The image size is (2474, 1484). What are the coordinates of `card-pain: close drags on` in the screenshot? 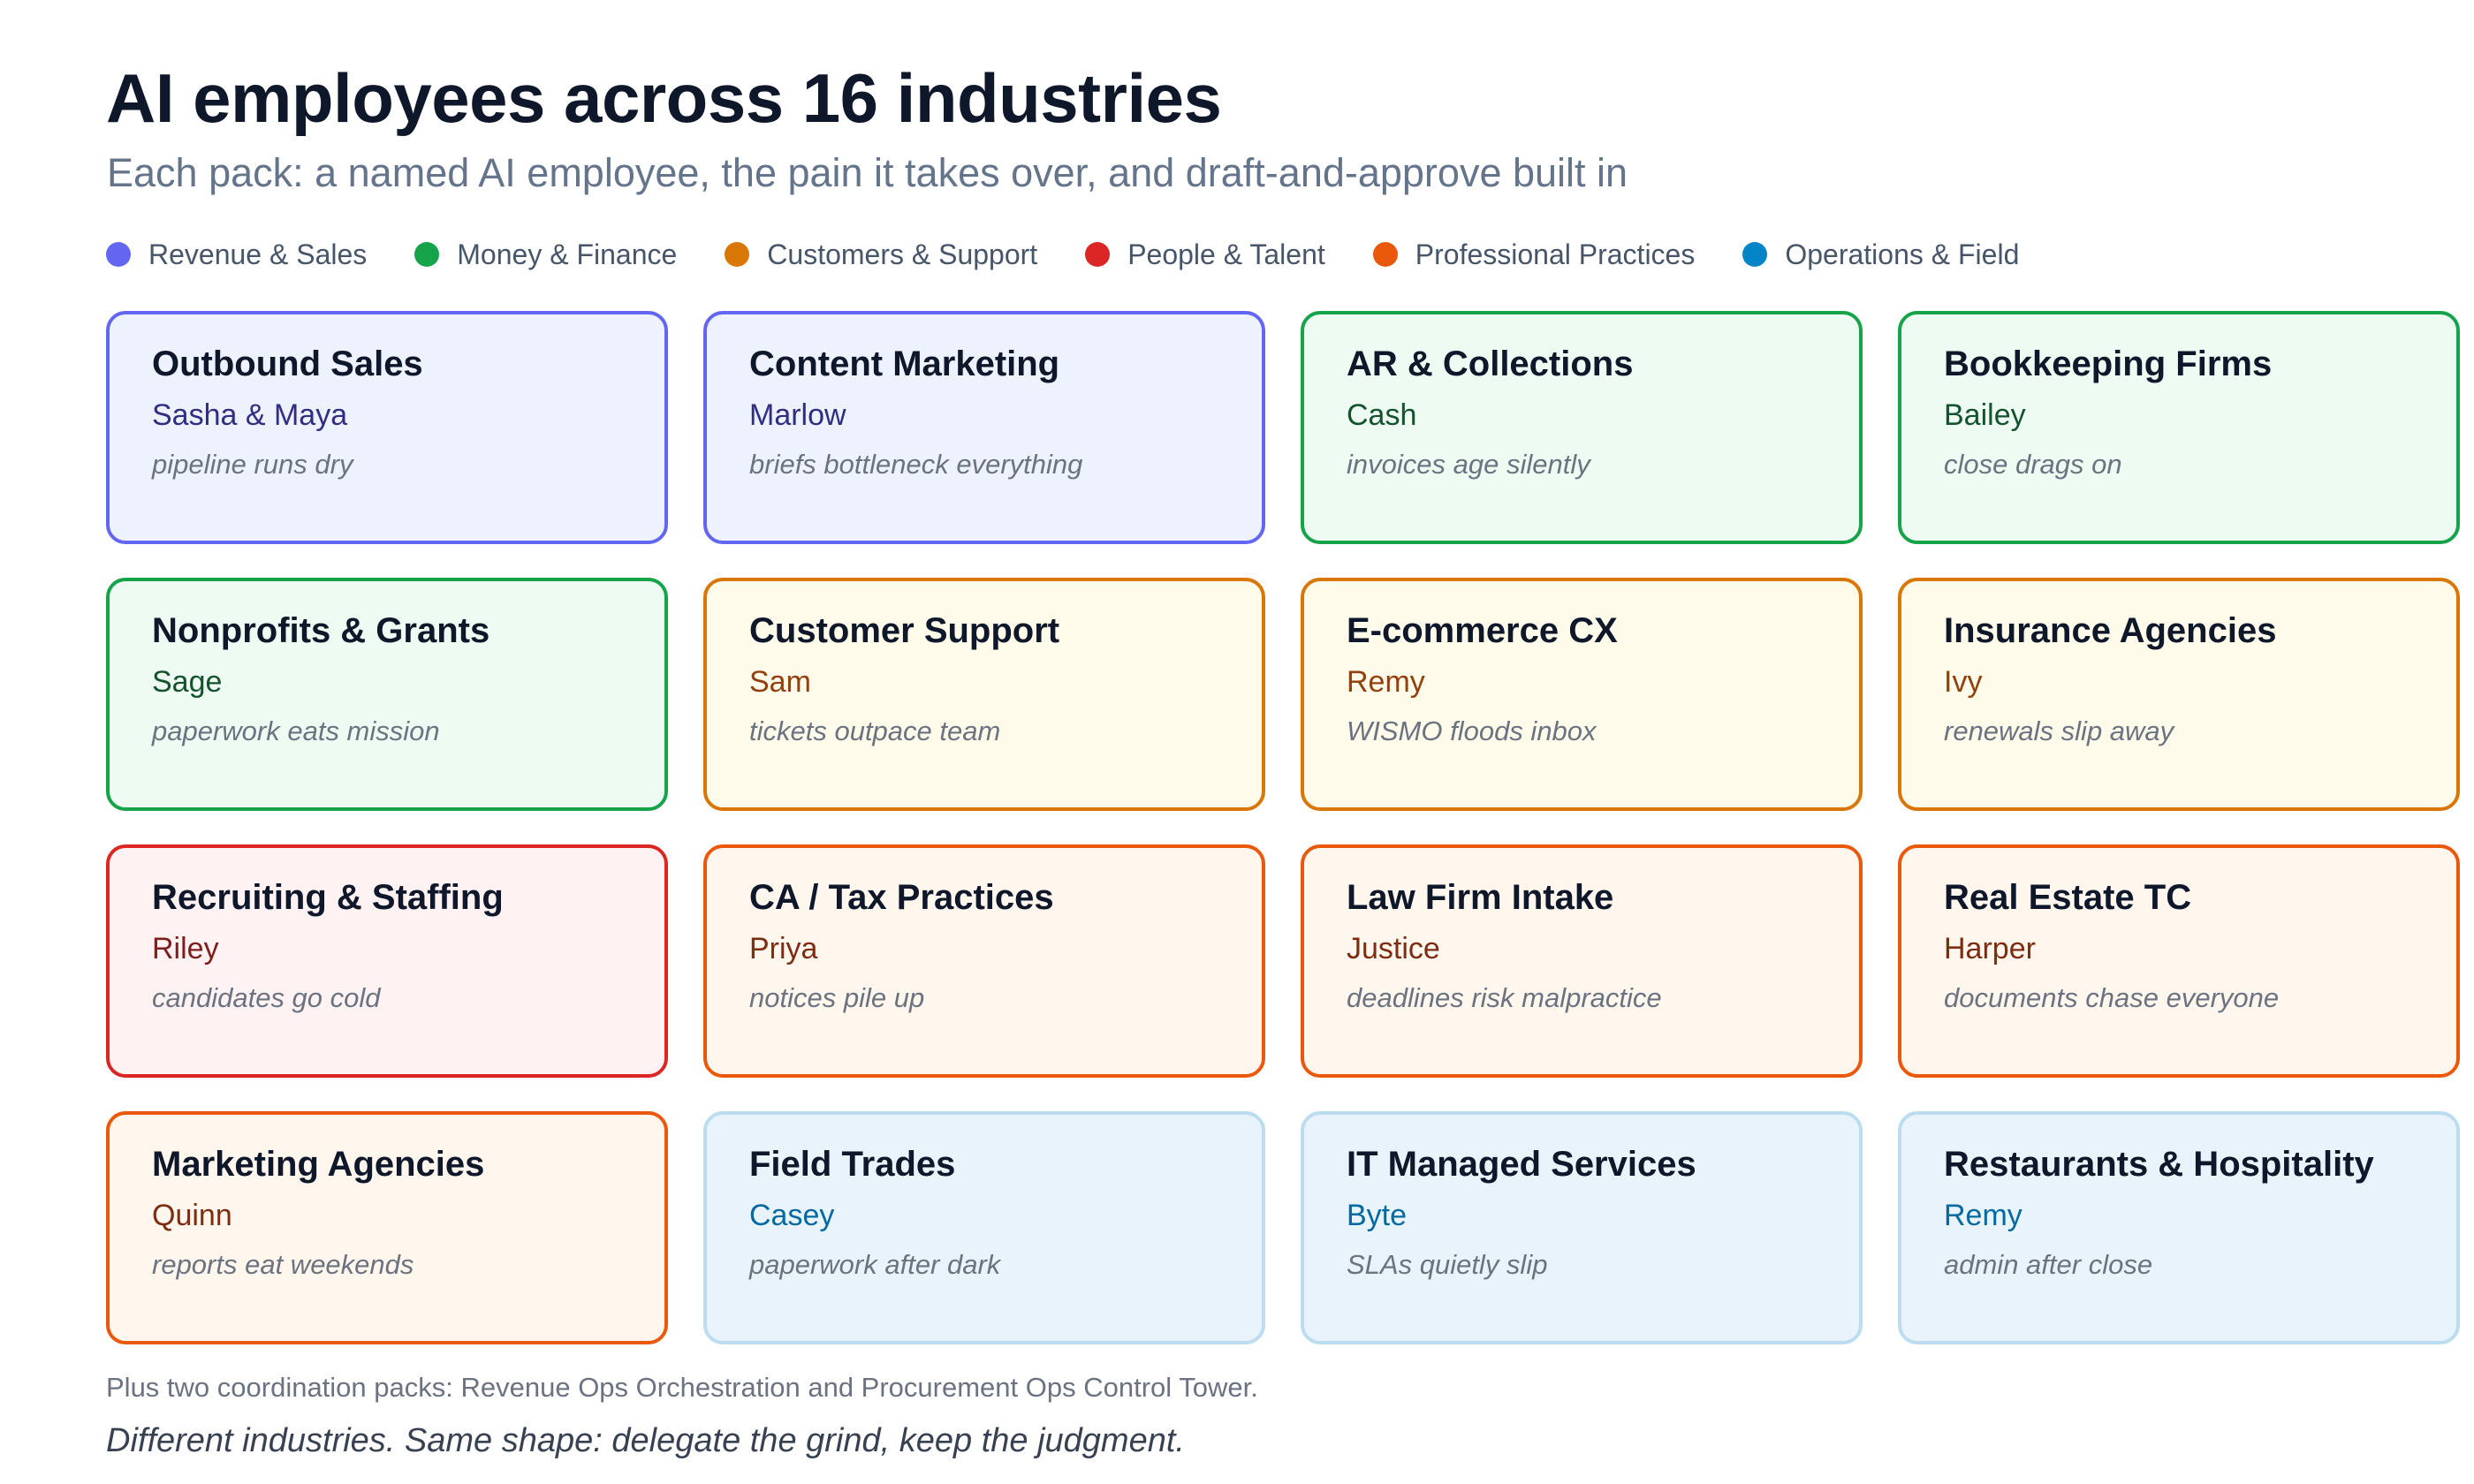 It's located at (2033, 464).